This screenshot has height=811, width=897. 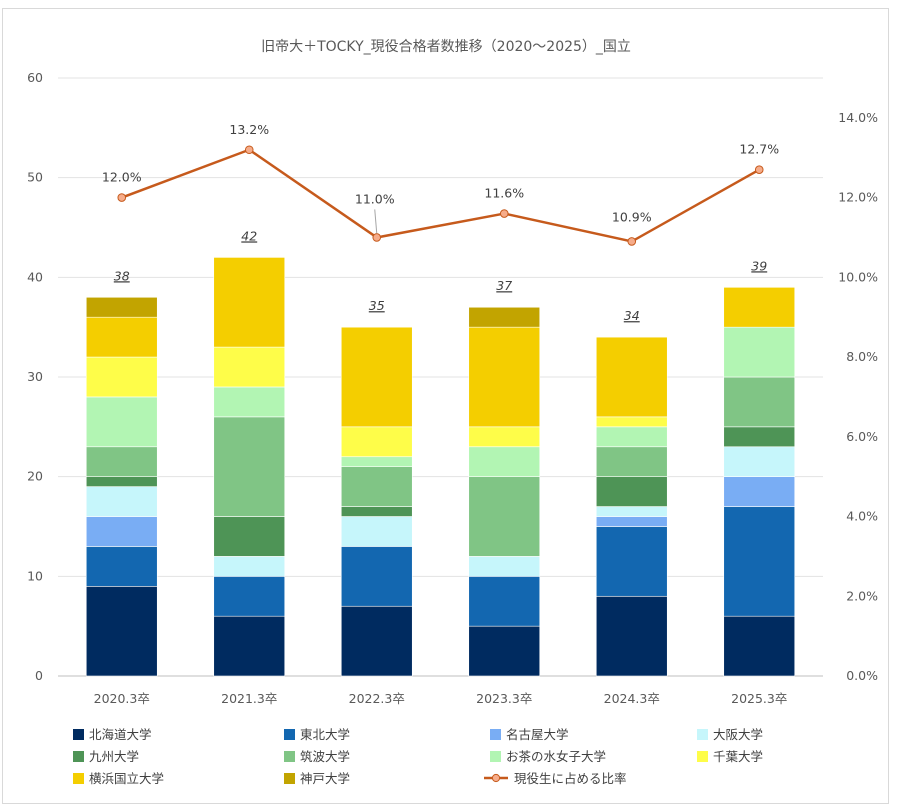 I want to click on legend-label: 千葉大学, so click(x=738, y=756).